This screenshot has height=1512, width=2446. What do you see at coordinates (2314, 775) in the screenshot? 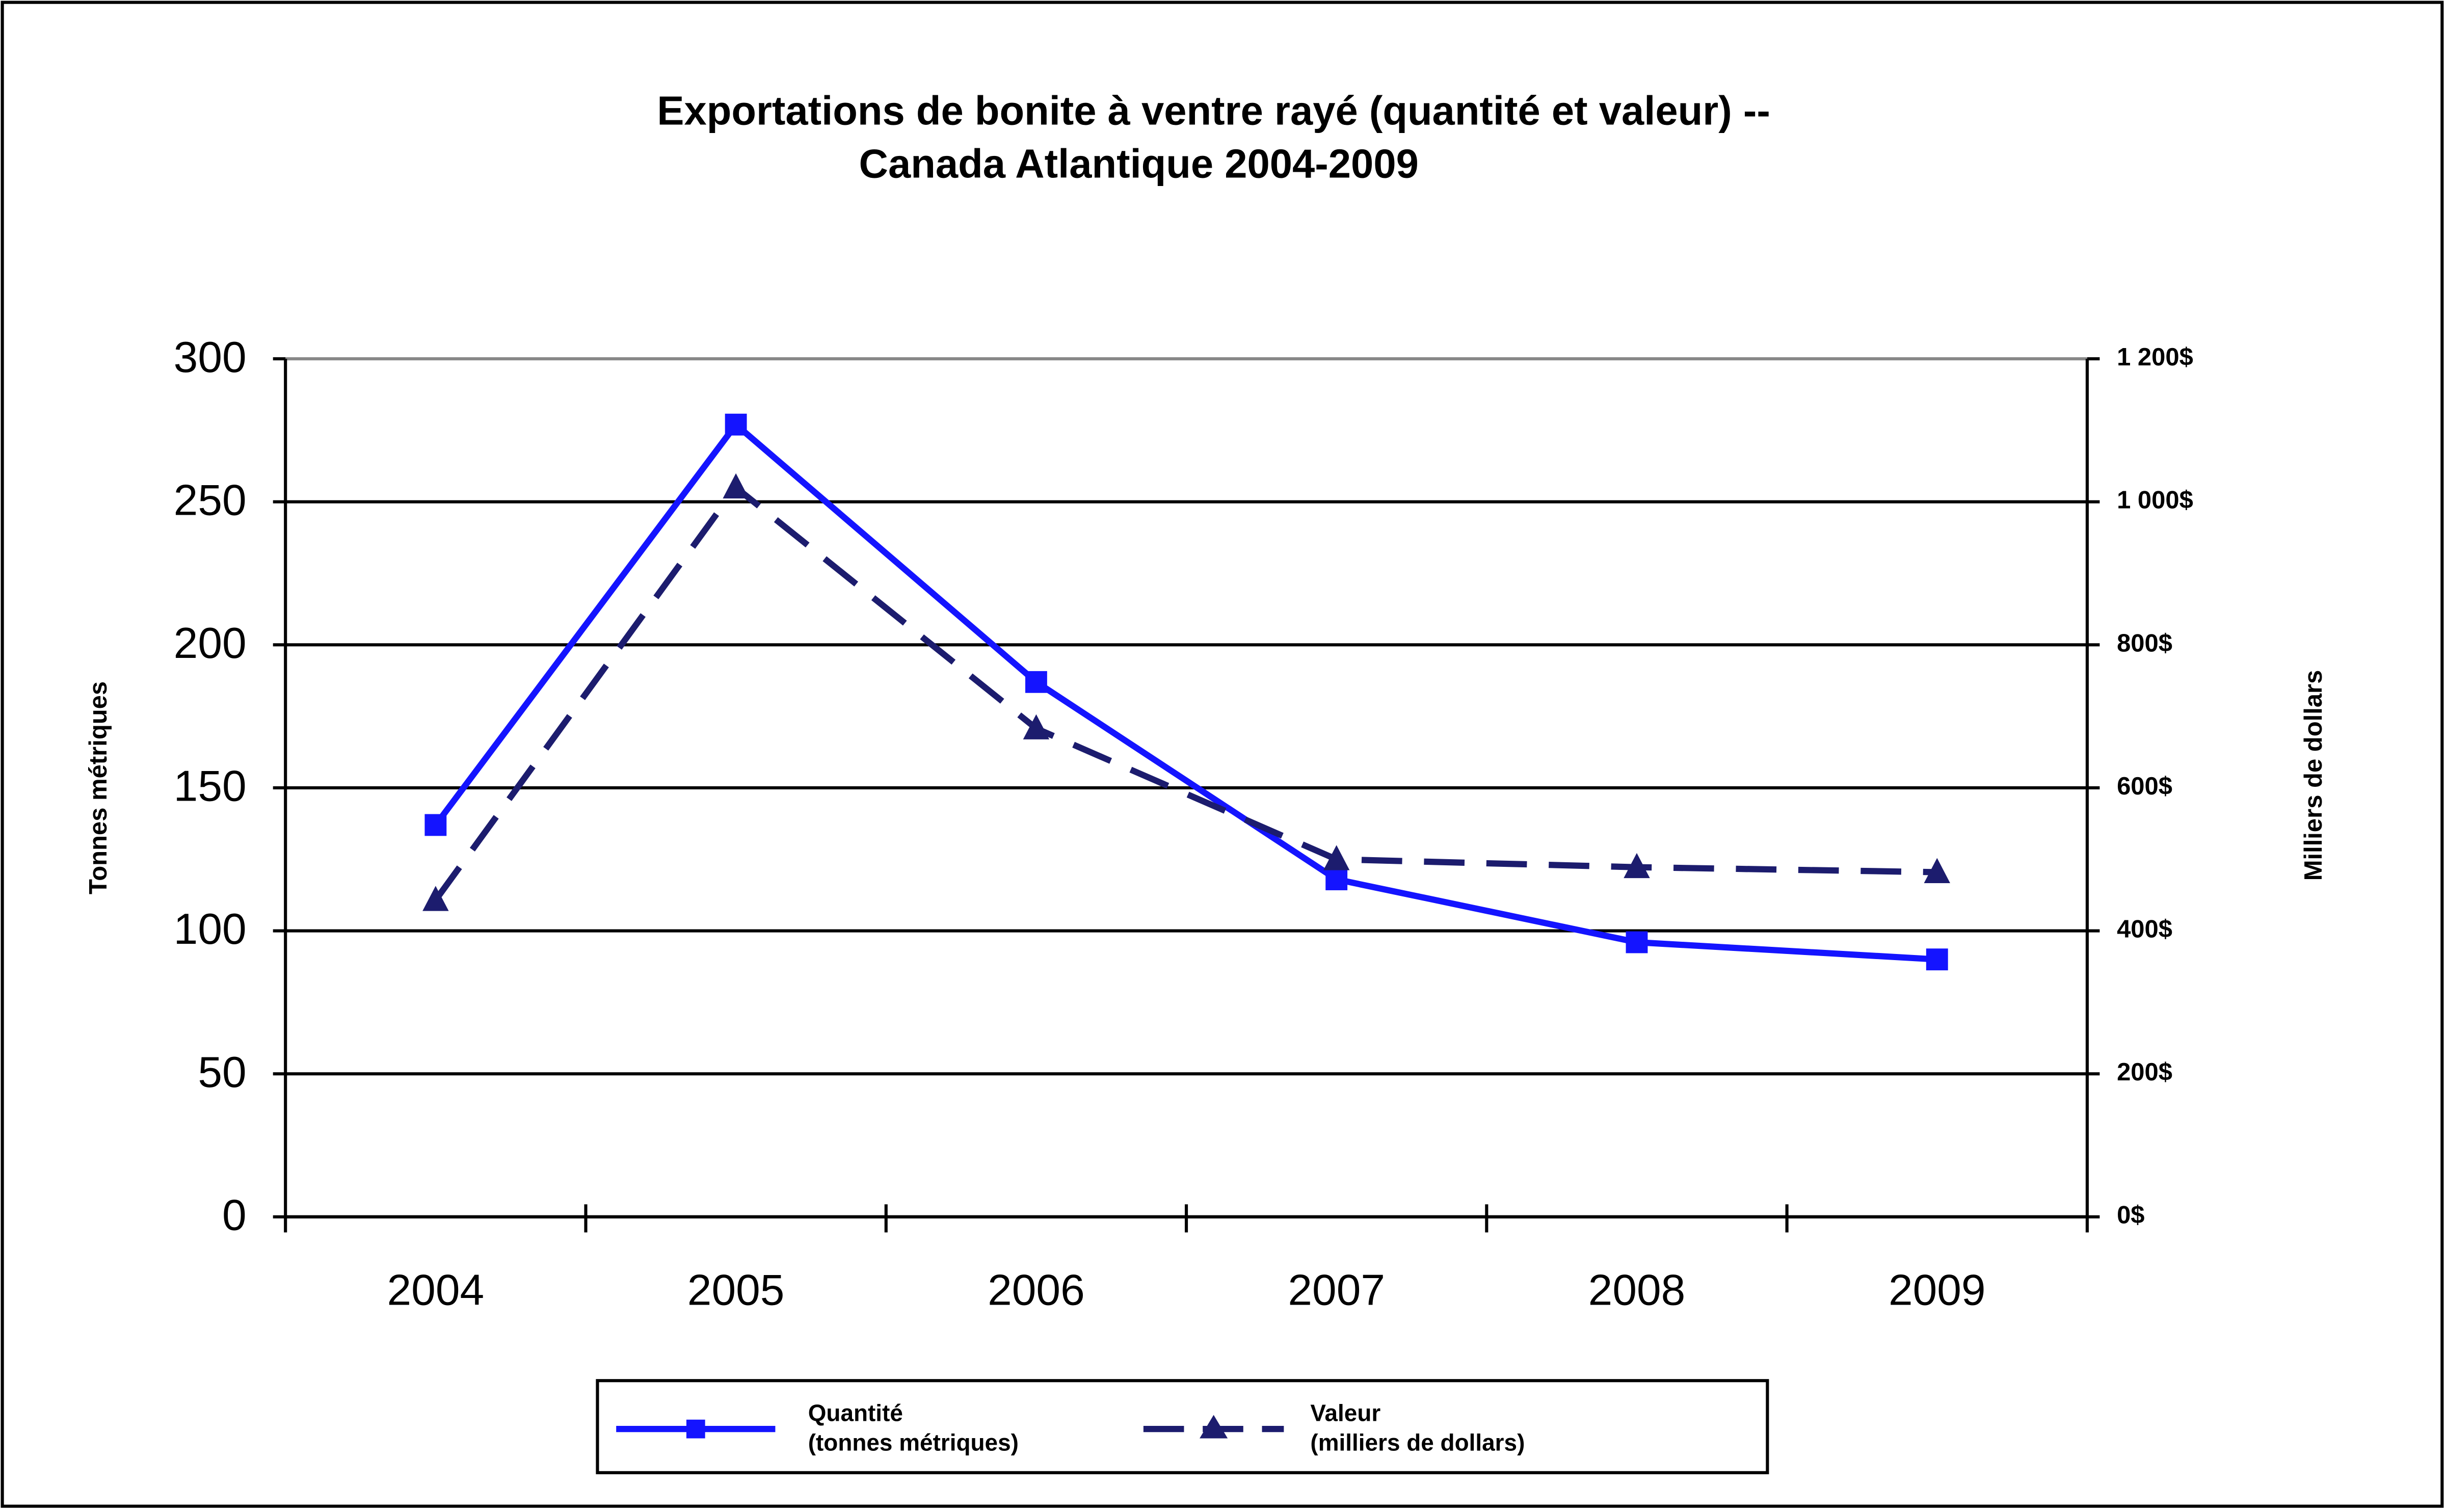
I see `y2-axis-label: Milliers de dollars` at bounding box center [2314, 775].